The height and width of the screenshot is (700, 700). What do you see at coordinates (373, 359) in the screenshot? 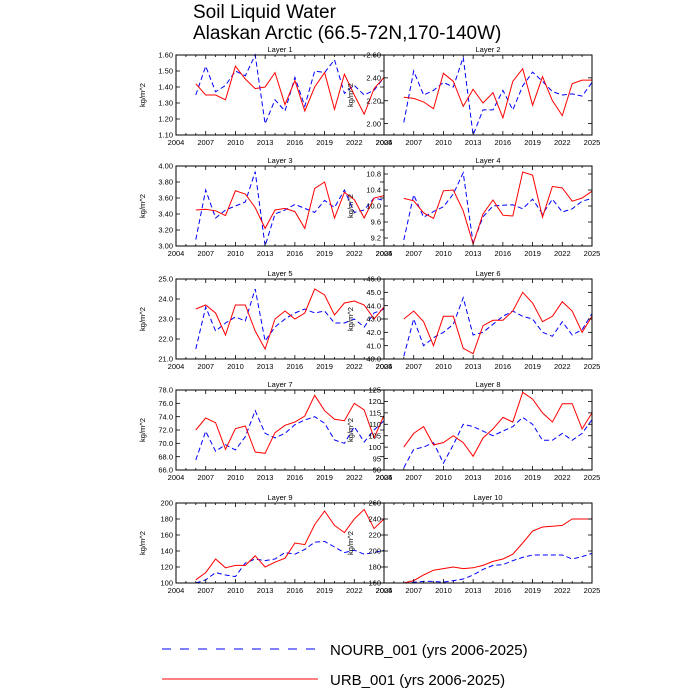
I see `y-tick-label: 40.0` at bounding box center [373, 359].